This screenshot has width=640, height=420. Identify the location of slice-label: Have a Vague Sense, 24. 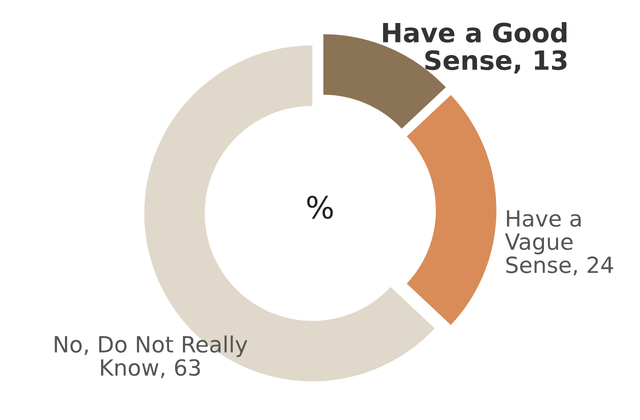
(559, 243).